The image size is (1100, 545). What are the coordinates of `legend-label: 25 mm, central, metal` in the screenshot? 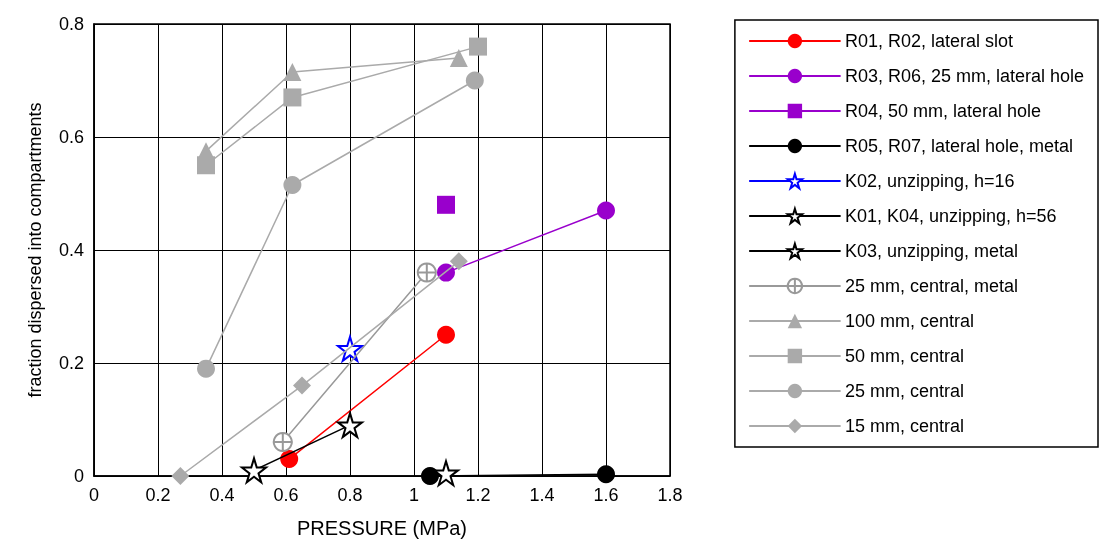 It's located at (931, 286).